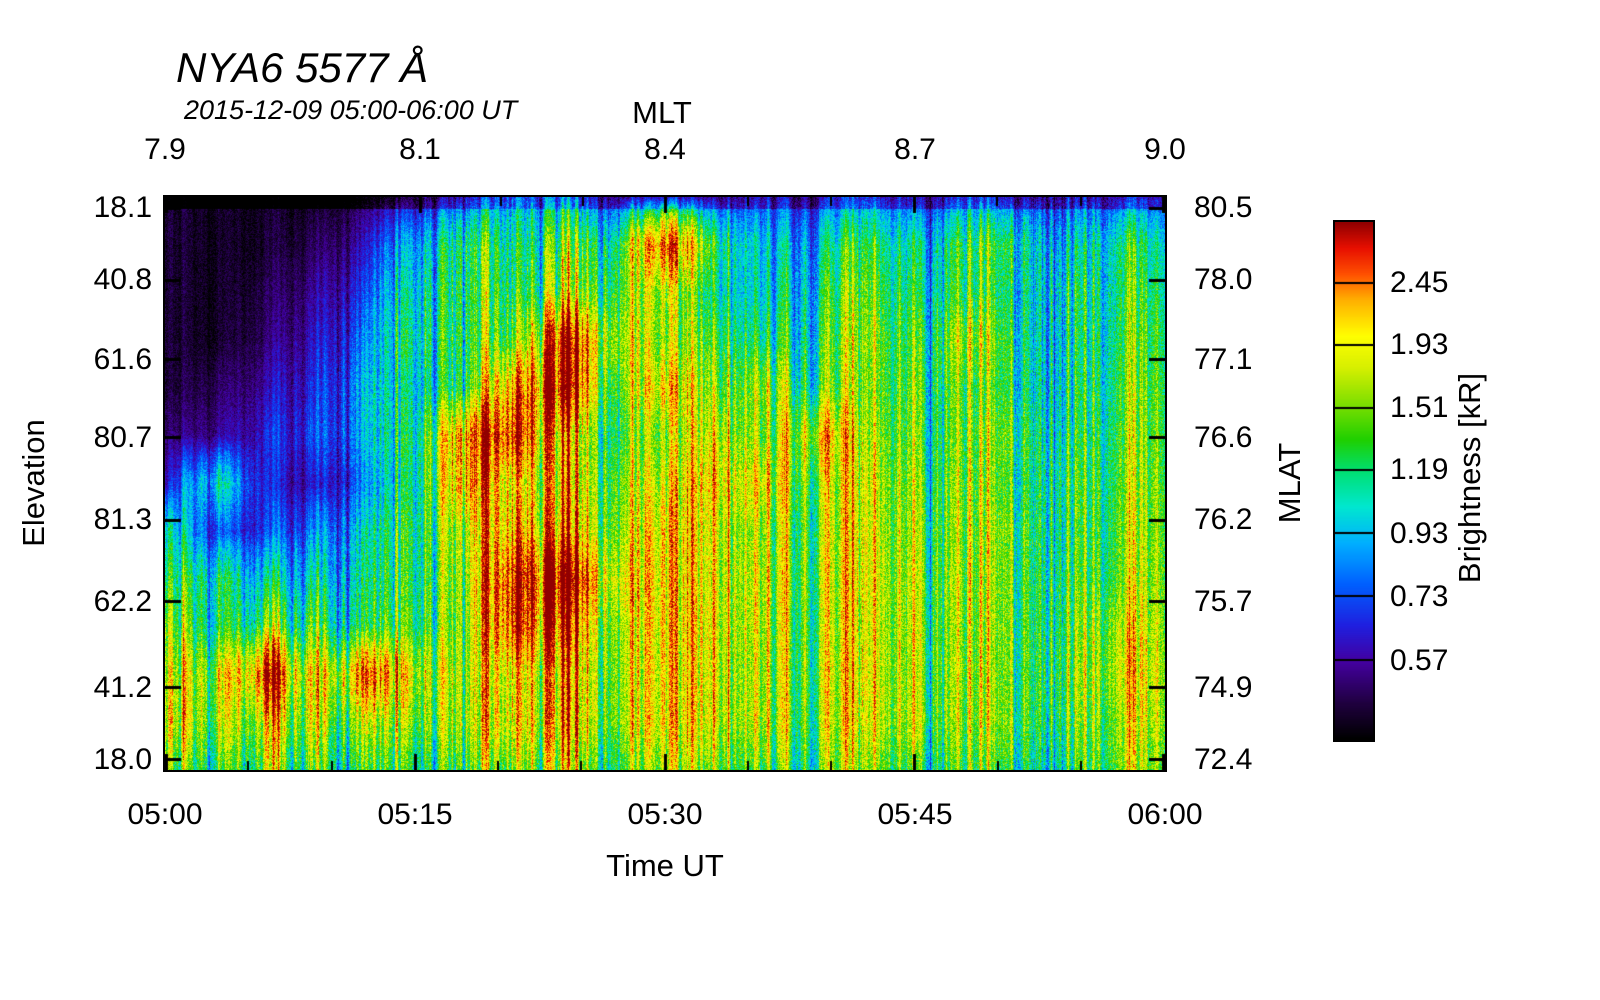  What do you see at coordinates (1419, 344) in the screenshot?
I see `colorbar-tick-label: 1.93` at bounding box center [1419, 344].